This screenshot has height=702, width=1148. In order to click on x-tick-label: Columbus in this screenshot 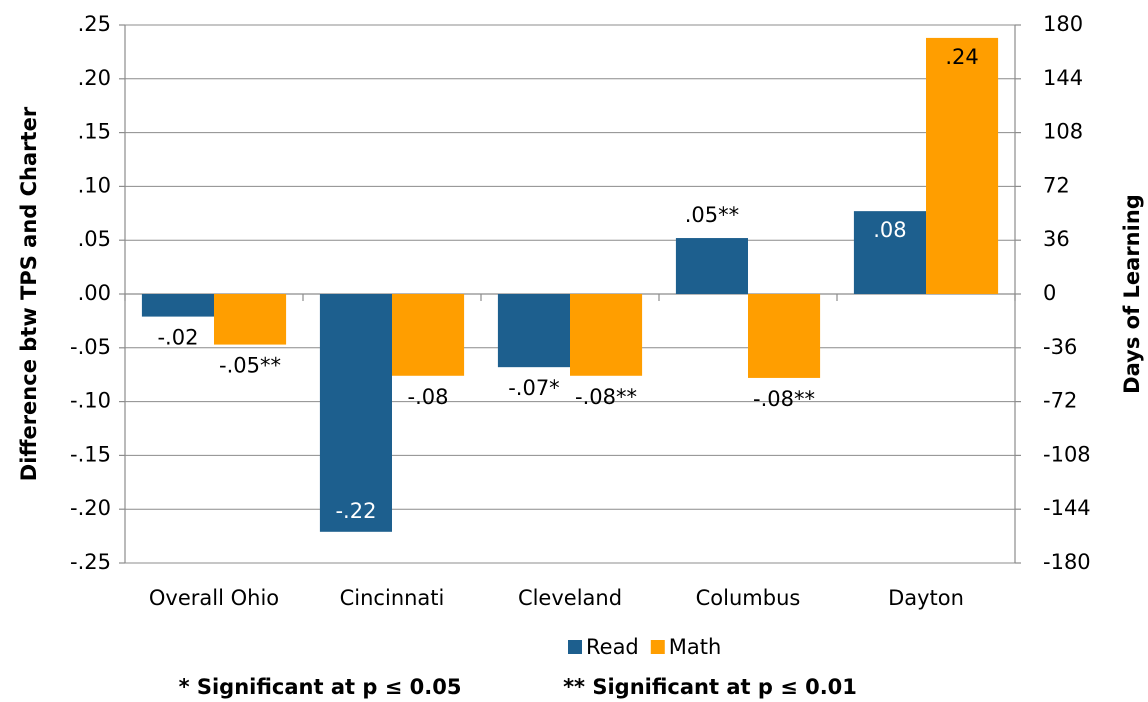, I will do `click(748, 598)`.